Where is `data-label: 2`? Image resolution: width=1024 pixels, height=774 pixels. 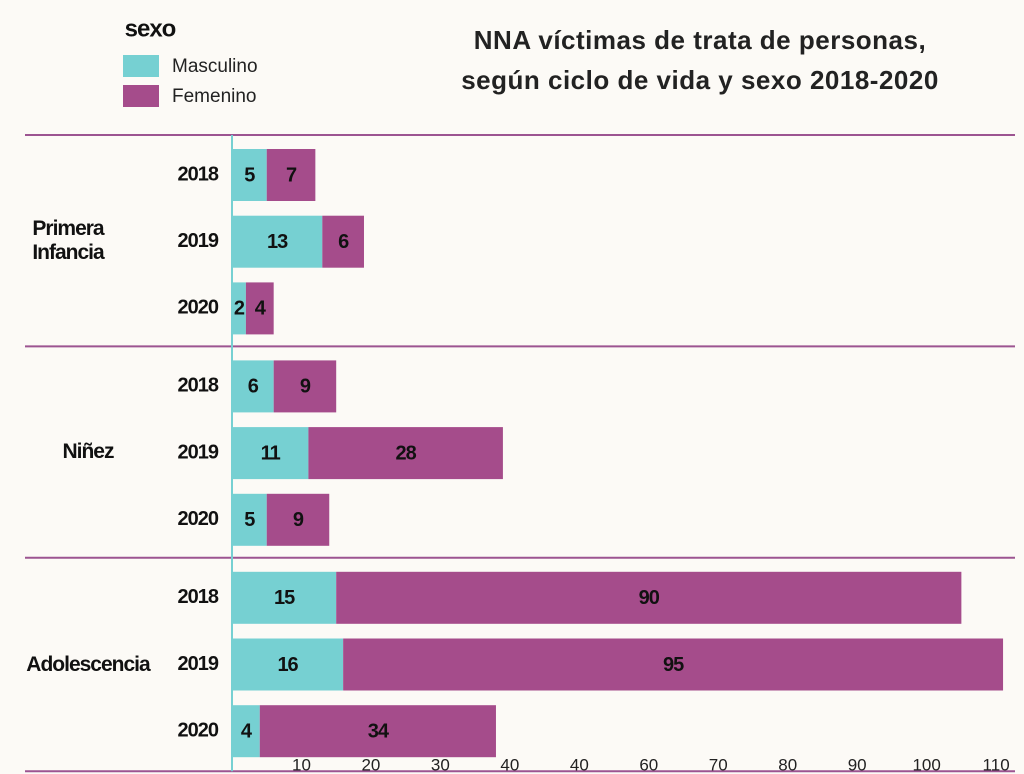
data-label: 2 is located at coordinates (239, 309).